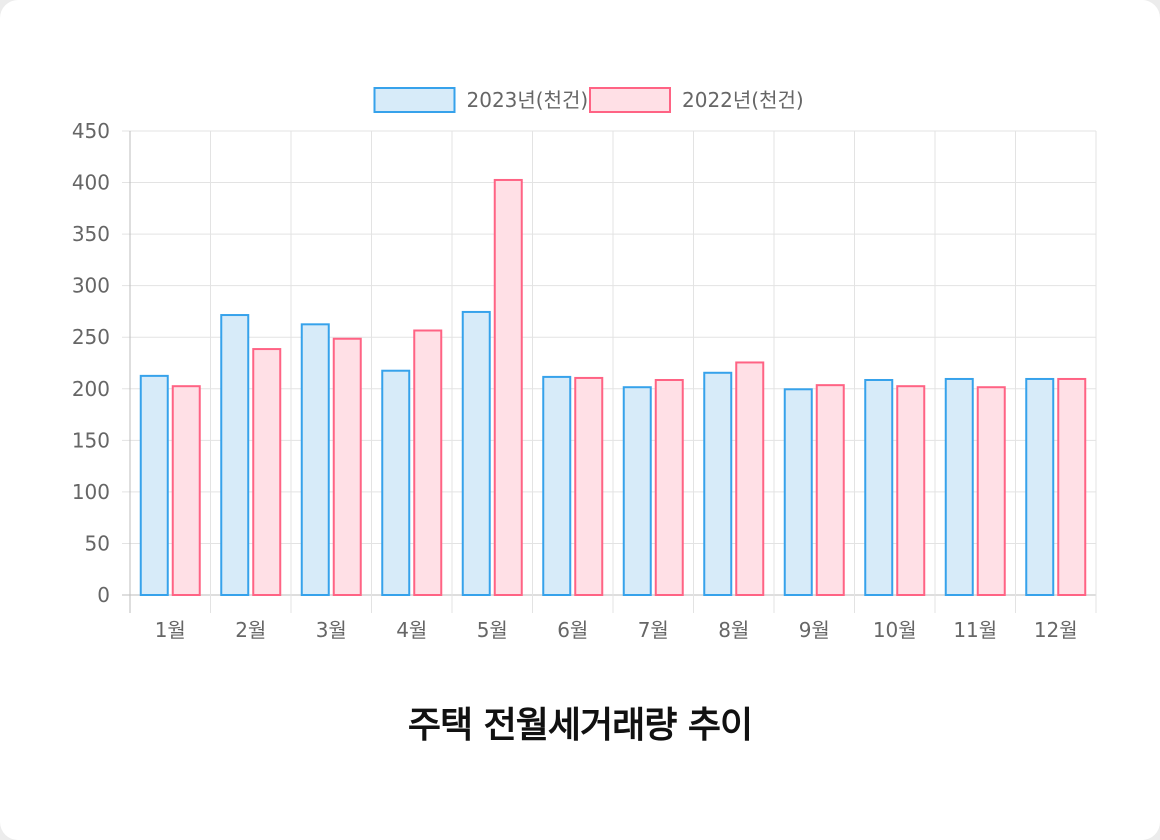 The width and height of the screenshot is (1160, 840). I want to click on x-tick-label: 2월, so click(250, 630).